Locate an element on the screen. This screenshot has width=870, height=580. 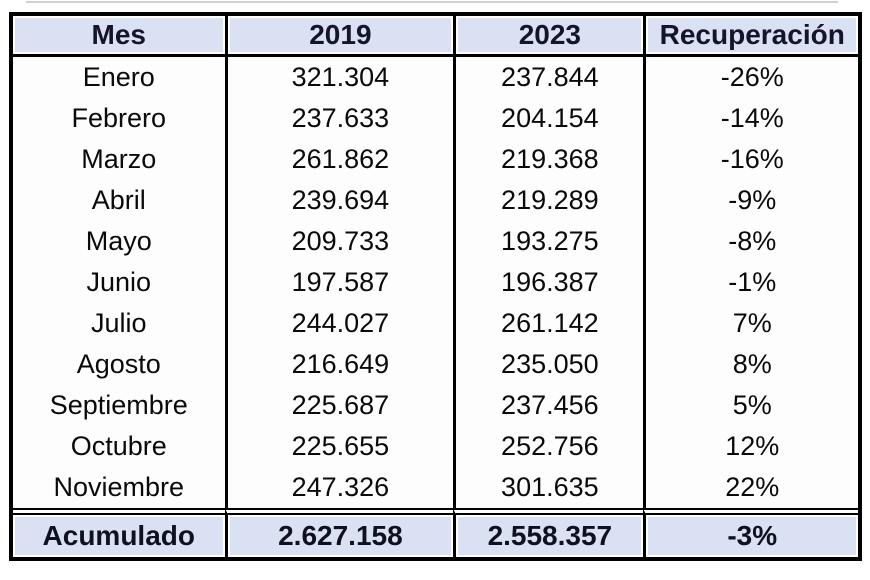
column-header-mes: Mes is located at coordinates (119, 36).